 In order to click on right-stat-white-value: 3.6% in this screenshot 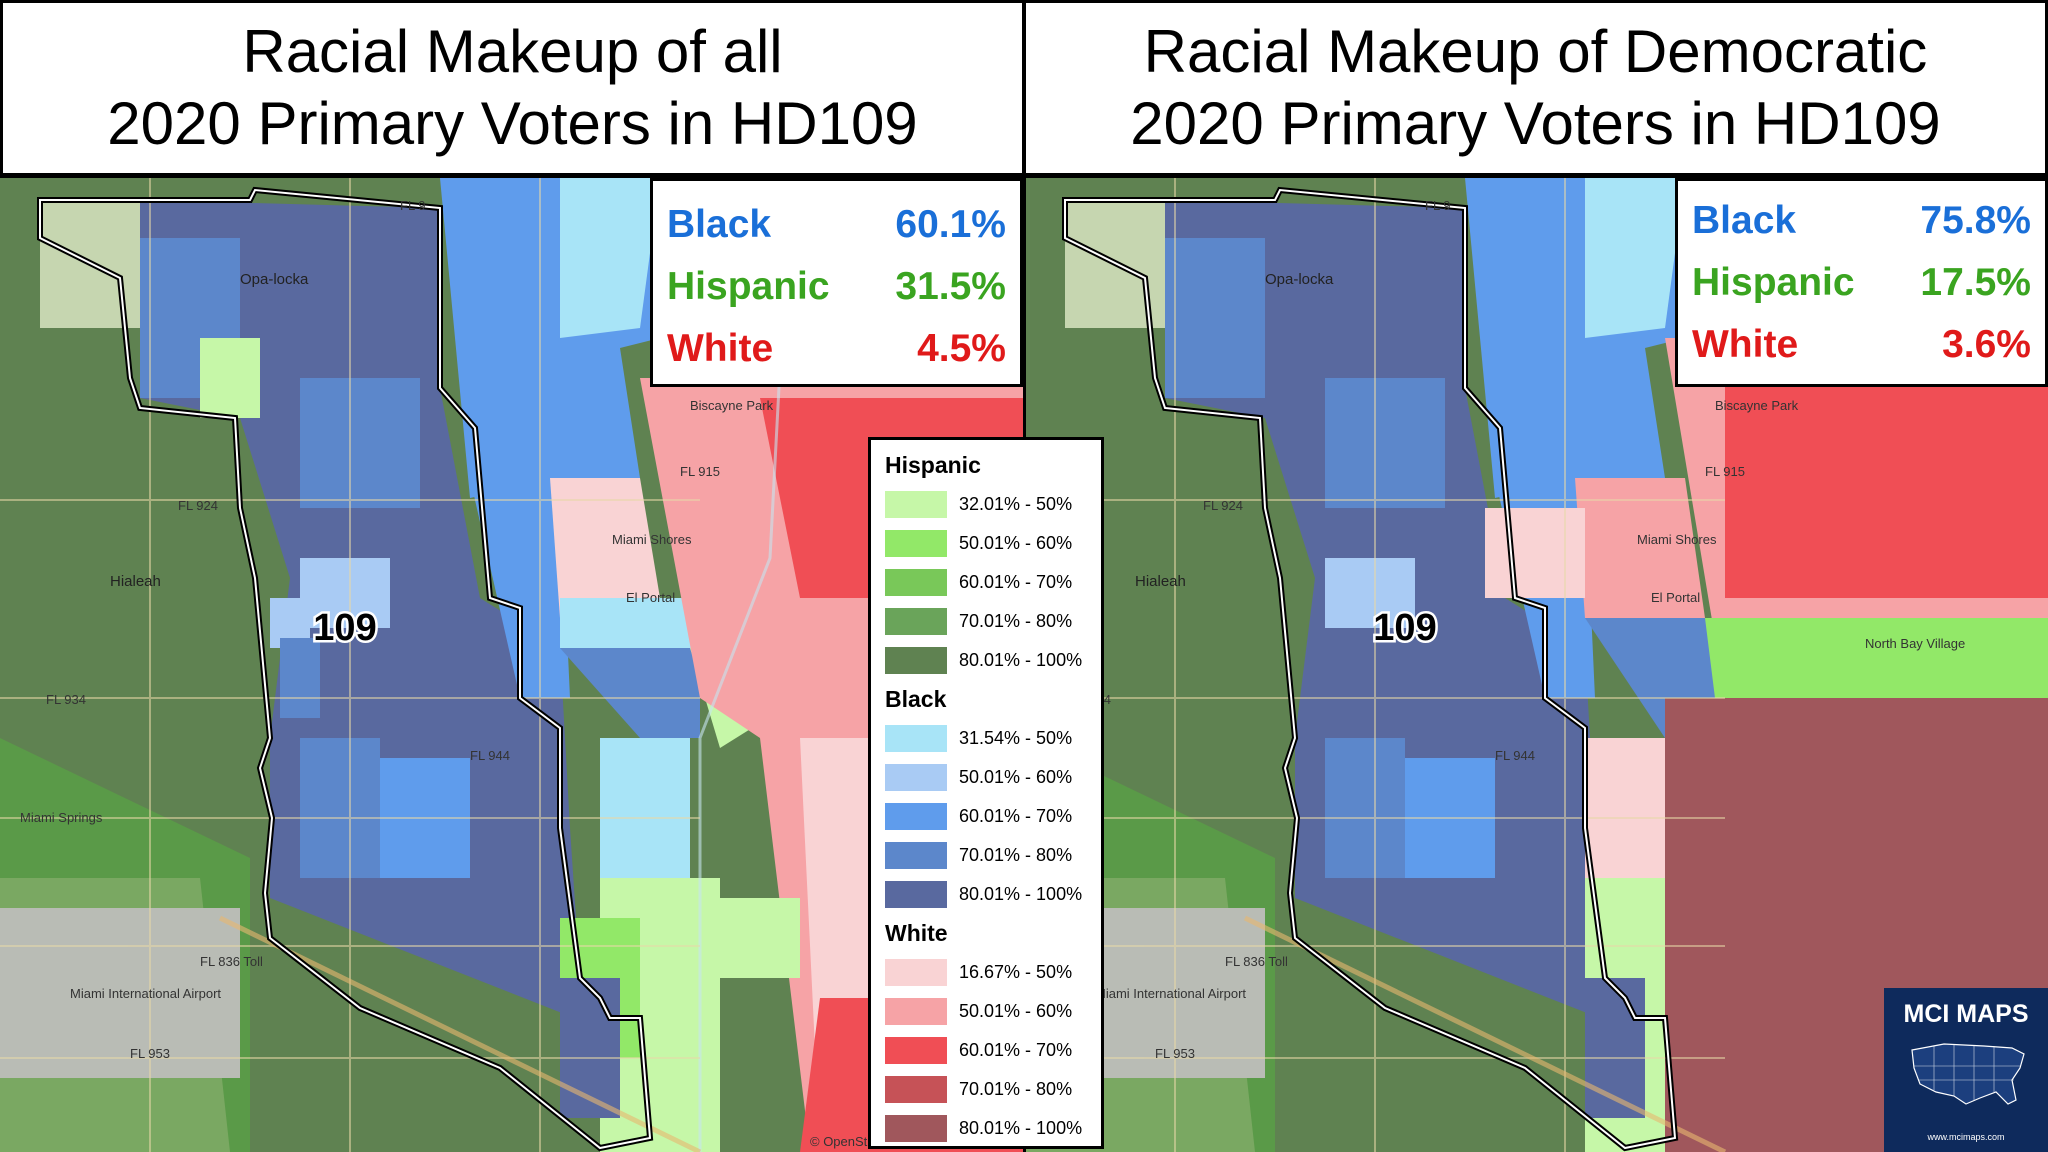, I will do `click(1986, 344)`.